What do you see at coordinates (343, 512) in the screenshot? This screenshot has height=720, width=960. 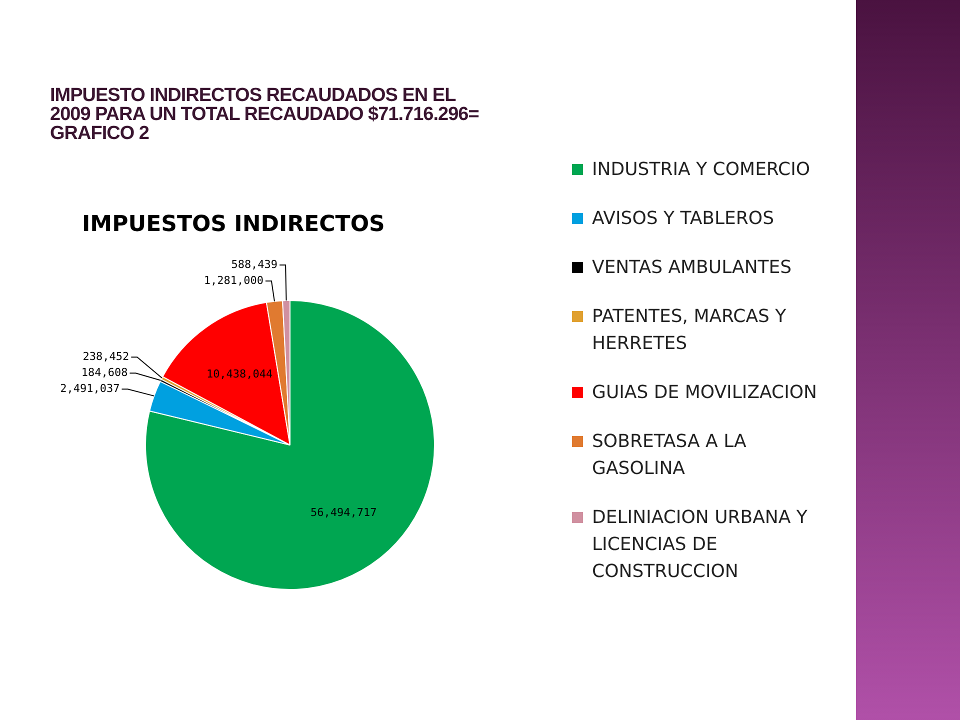 I see `data-label: 56,494,717` at bounding box center [343, 512].